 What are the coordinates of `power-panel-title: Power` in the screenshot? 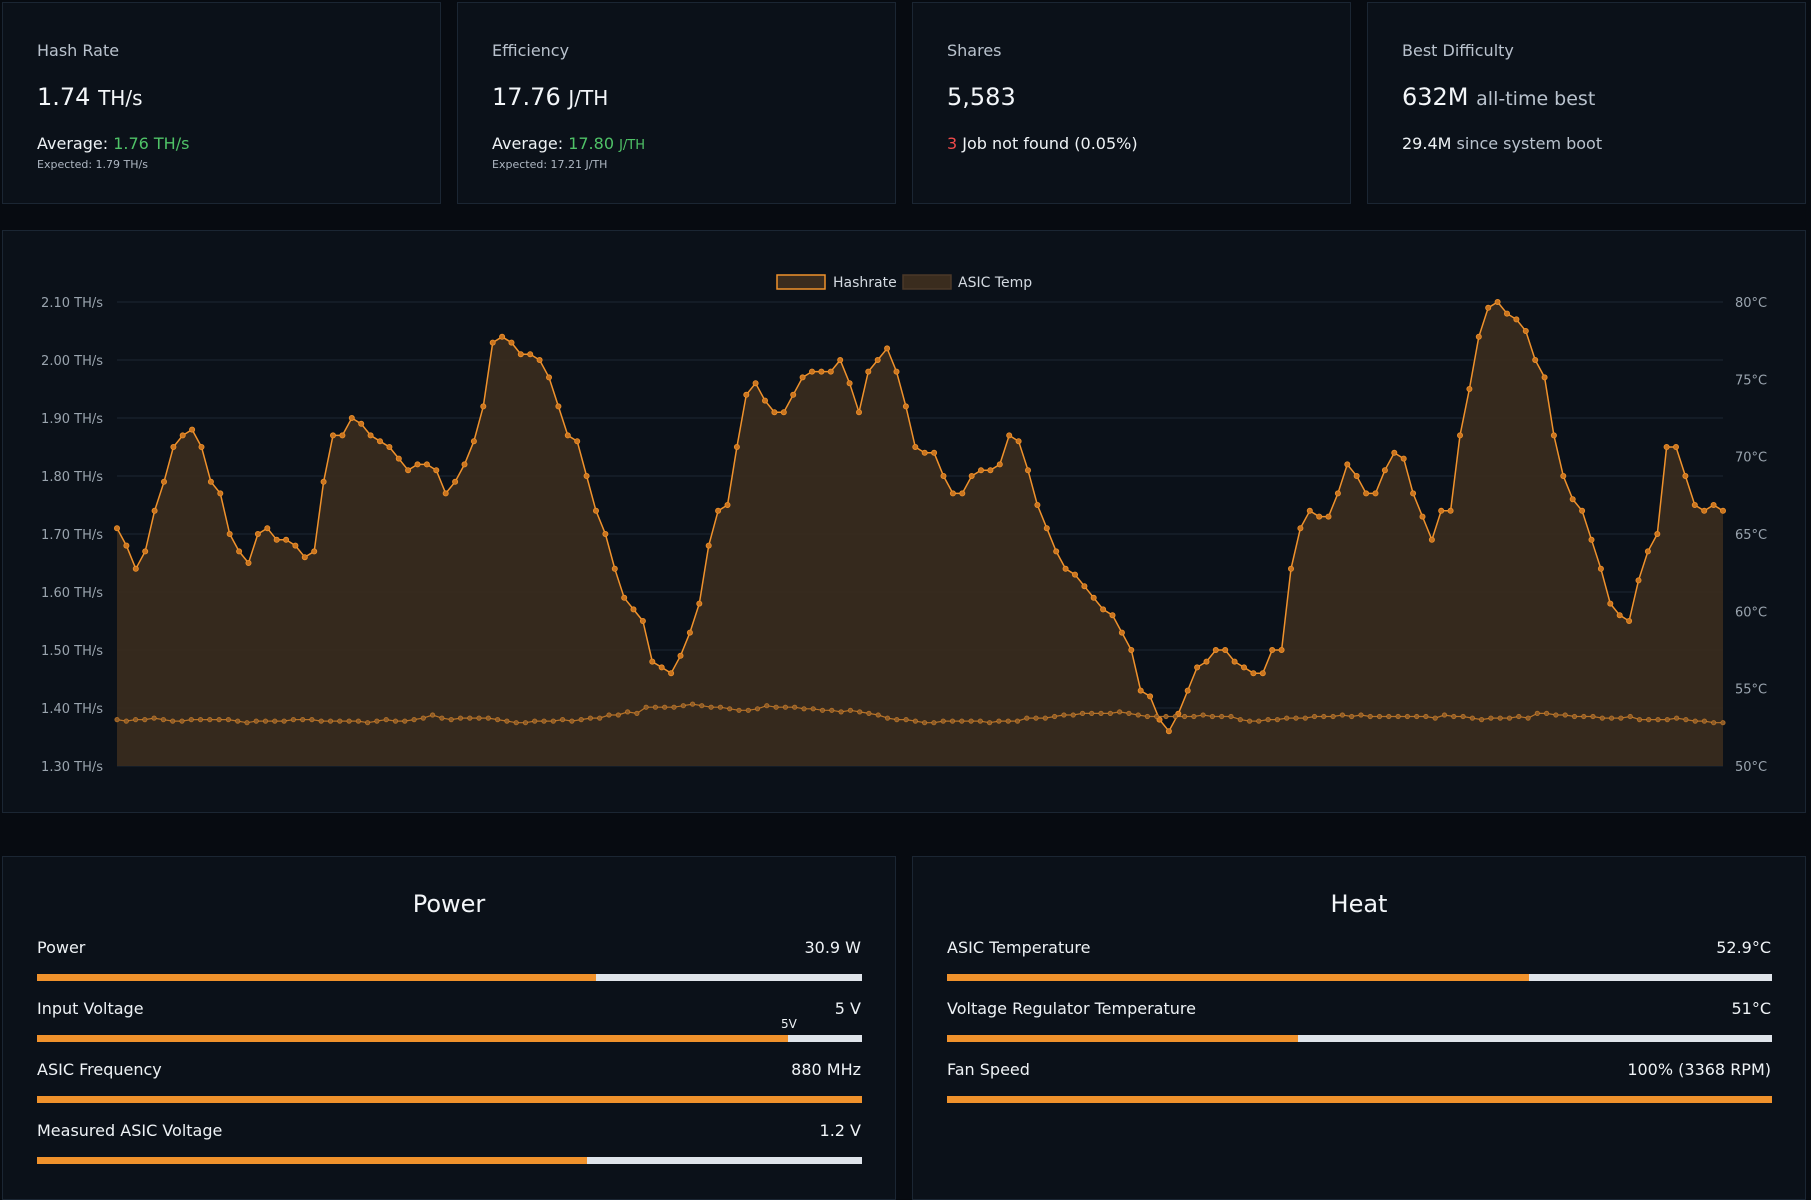 It's located at (449, 904).